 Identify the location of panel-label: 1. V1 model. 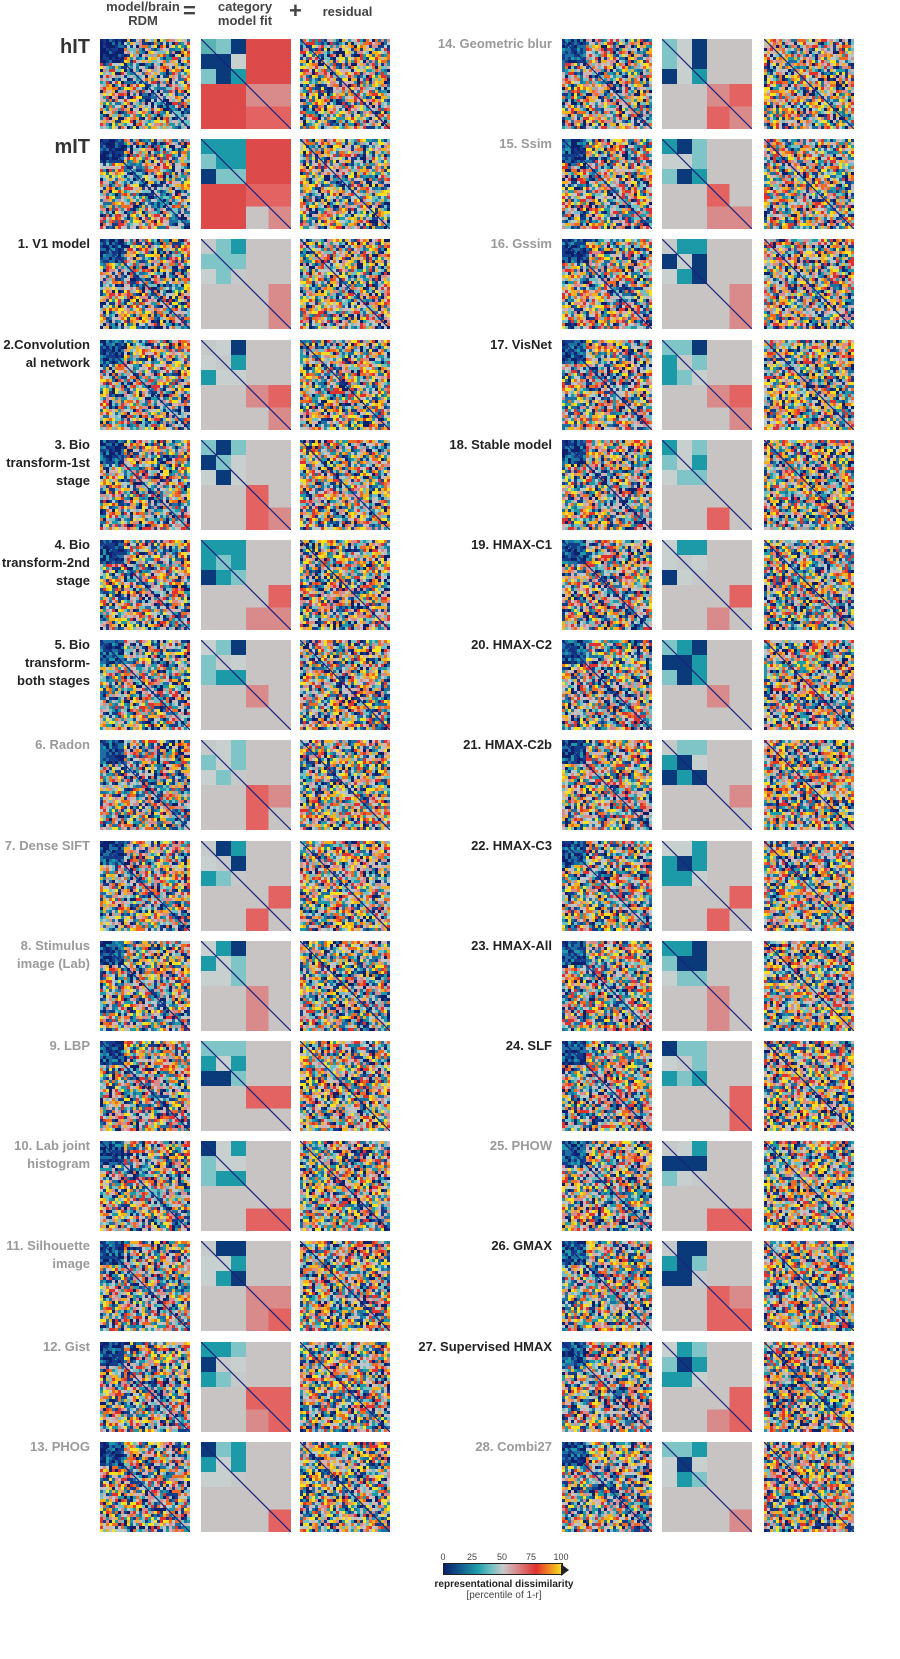
(45, 244).